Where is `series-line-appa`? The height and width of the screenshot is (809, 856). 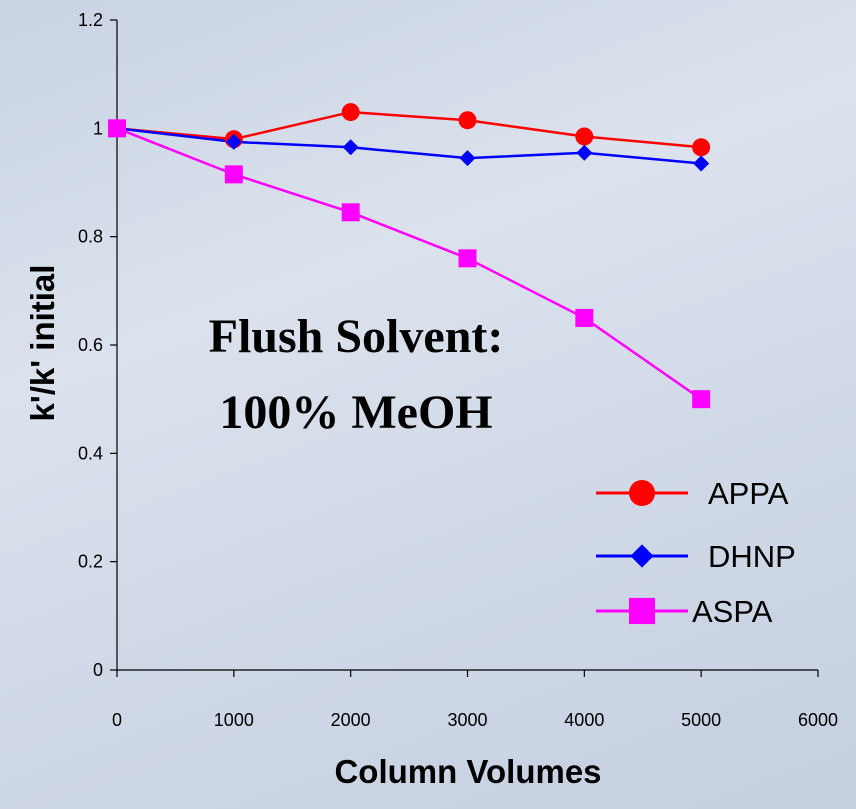 series-line-appa is located at coordinates (409, 129).